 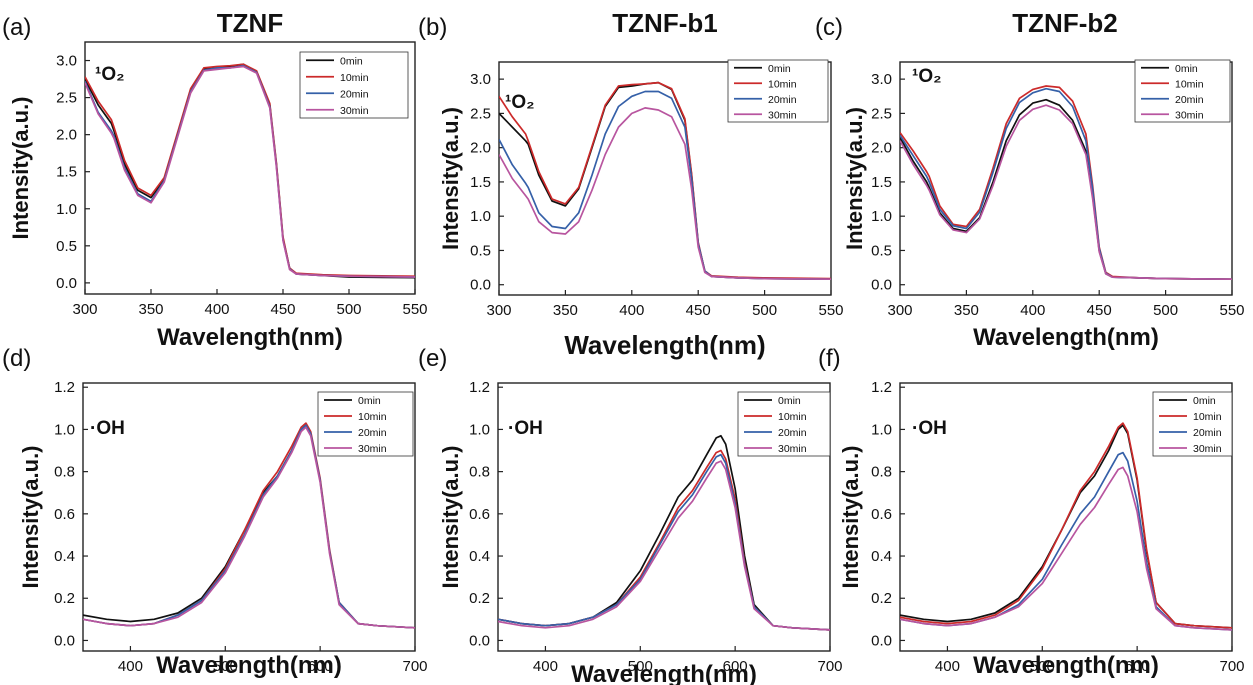 What do you see at coordinates (150, 309) in the screenshot?
I see `x-tick-label: 350` at bounding box center [150, 309].